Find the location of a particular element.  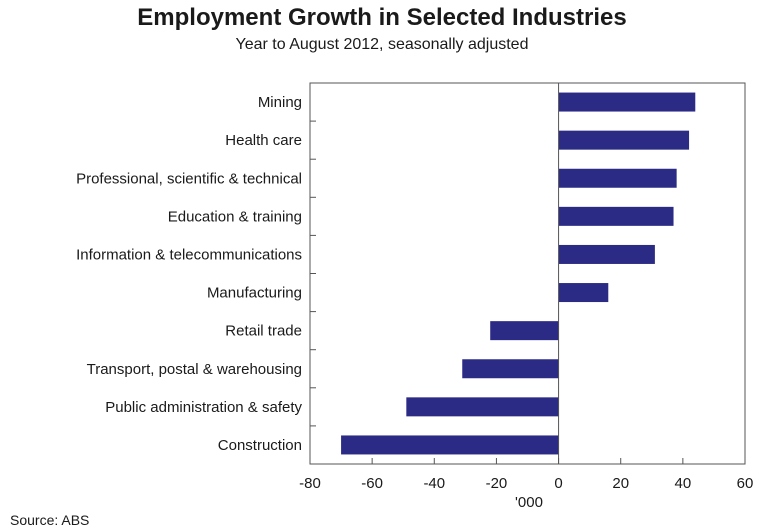

x-tick-label: -80 is located at coordinates (310, 483).